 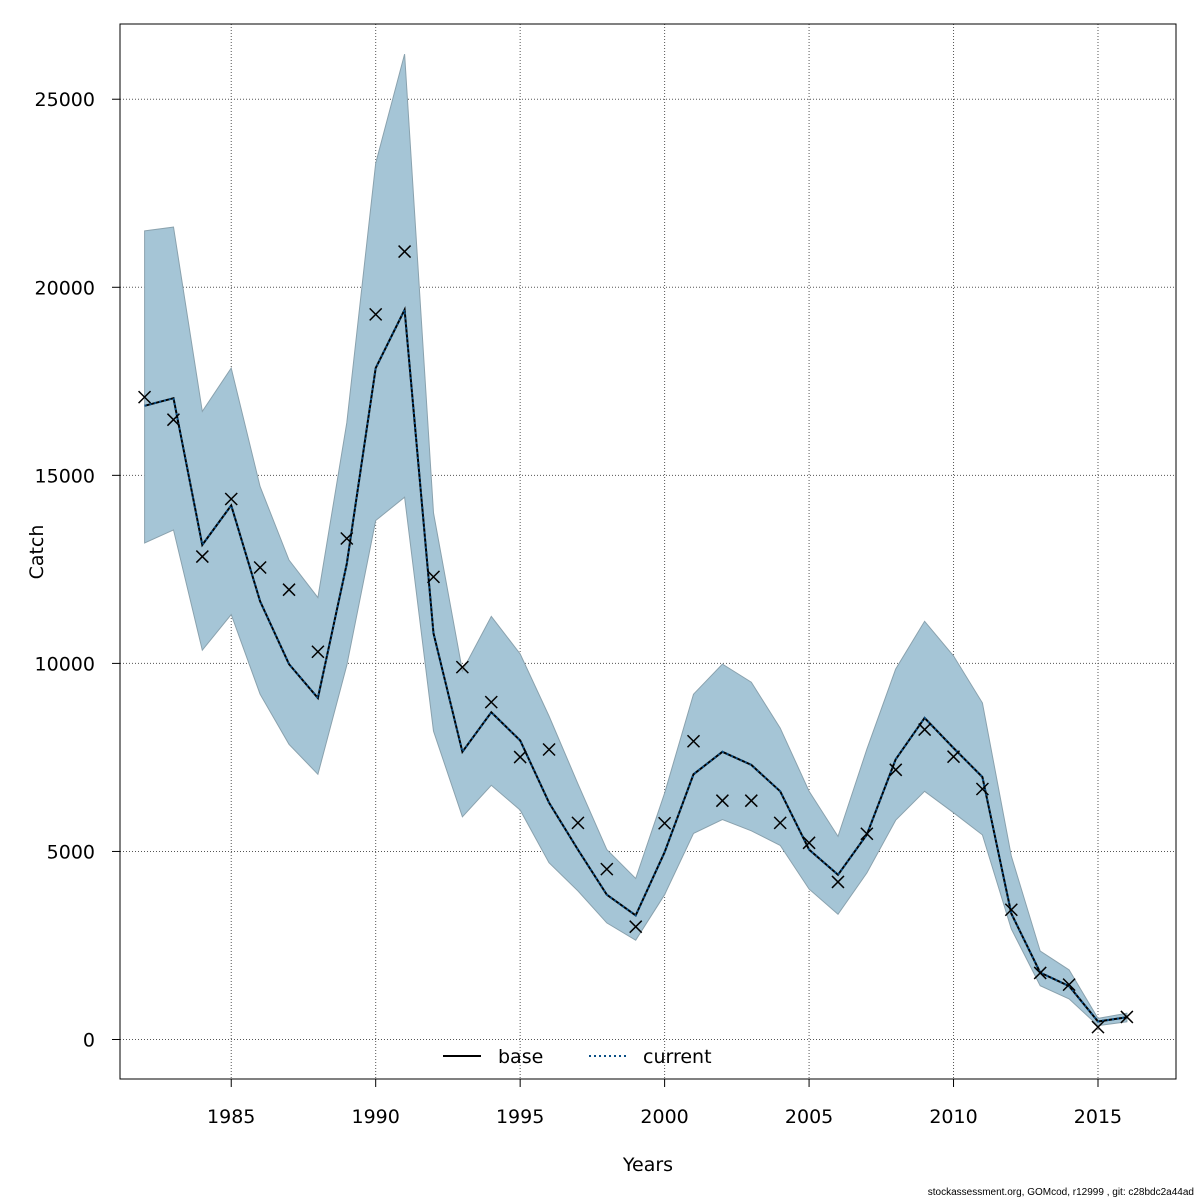 I want to click on x-tick-label: 1985, so click(x=231, y=1117).